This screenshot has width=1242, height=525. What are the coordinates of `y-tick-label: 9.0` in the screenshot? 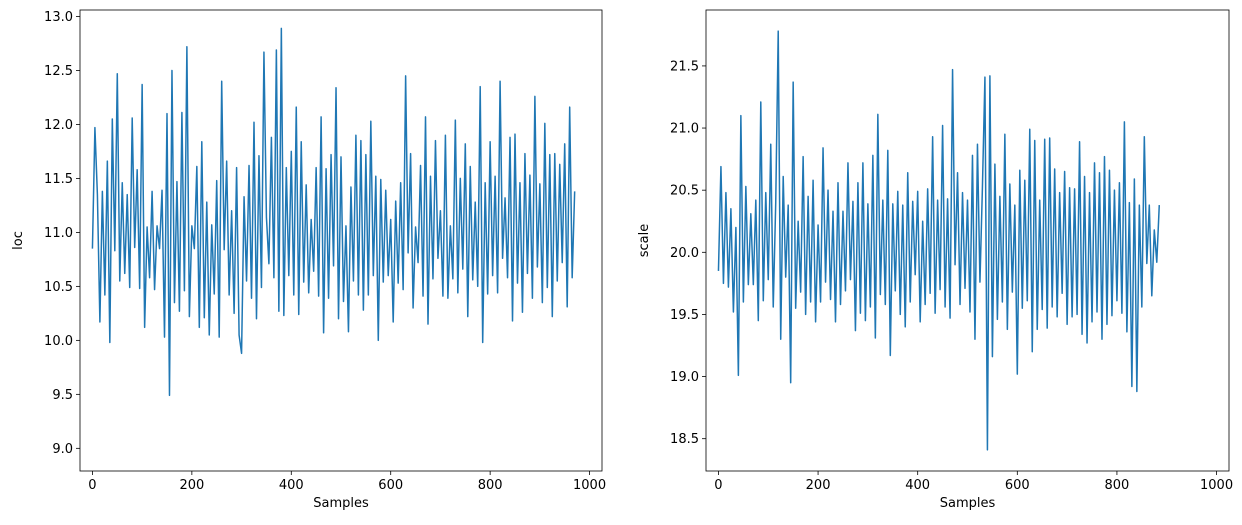 It's located at (62, 449).